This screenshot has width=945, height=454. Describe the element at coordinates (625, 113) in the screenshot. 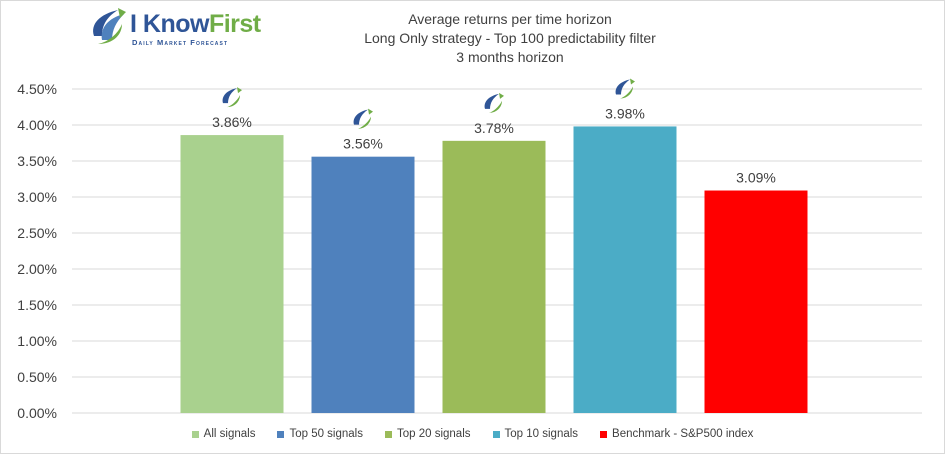

I see `data-label: 3.98%` at that location.